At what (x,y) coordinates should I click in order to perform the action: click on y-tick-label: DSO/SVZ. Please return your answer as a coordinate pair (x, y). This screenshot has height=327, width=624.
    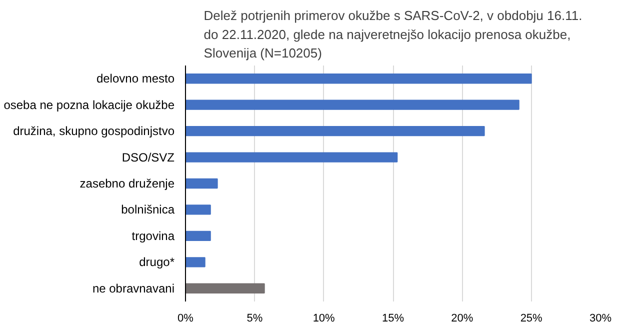
    Looking at the image, I should click on (148, 157).